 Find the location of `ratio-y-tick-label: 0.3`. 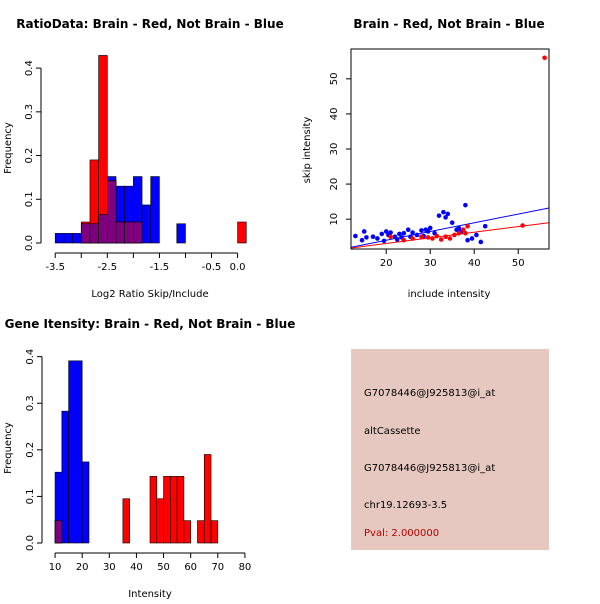

ratio-y-tick-label: 0.3 is located at coordinates (29, 112).